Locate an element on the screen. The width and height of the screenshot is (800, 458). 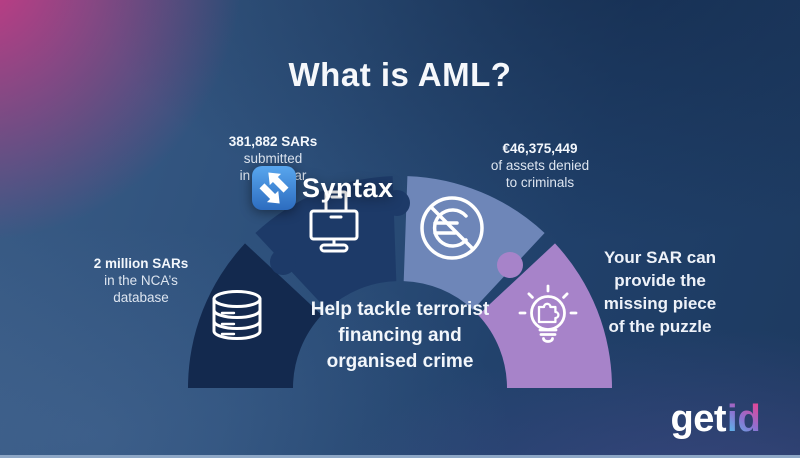
syntax-watermark: Syntax is located at coordinates (323, 188).